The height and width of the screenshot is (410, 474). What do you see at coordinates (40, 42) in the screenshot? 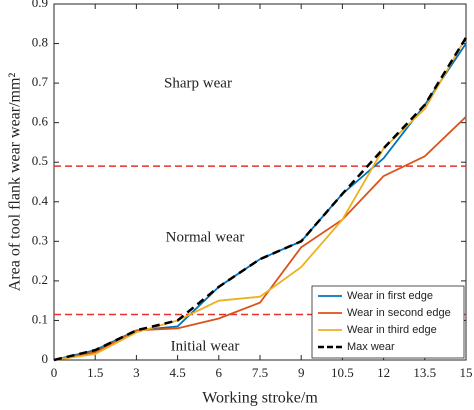
I see `y-tick-label: 0.8` at bounding box center [40, 42].